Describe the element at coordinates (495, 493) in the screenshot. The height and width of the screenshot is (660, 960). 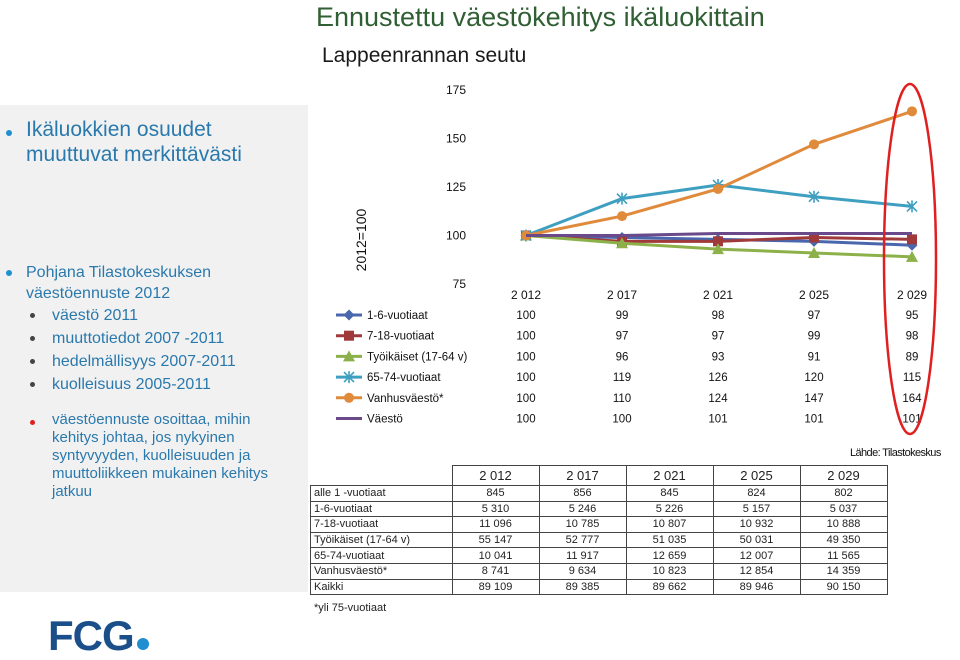
I see `table-cell: 845` at that location.